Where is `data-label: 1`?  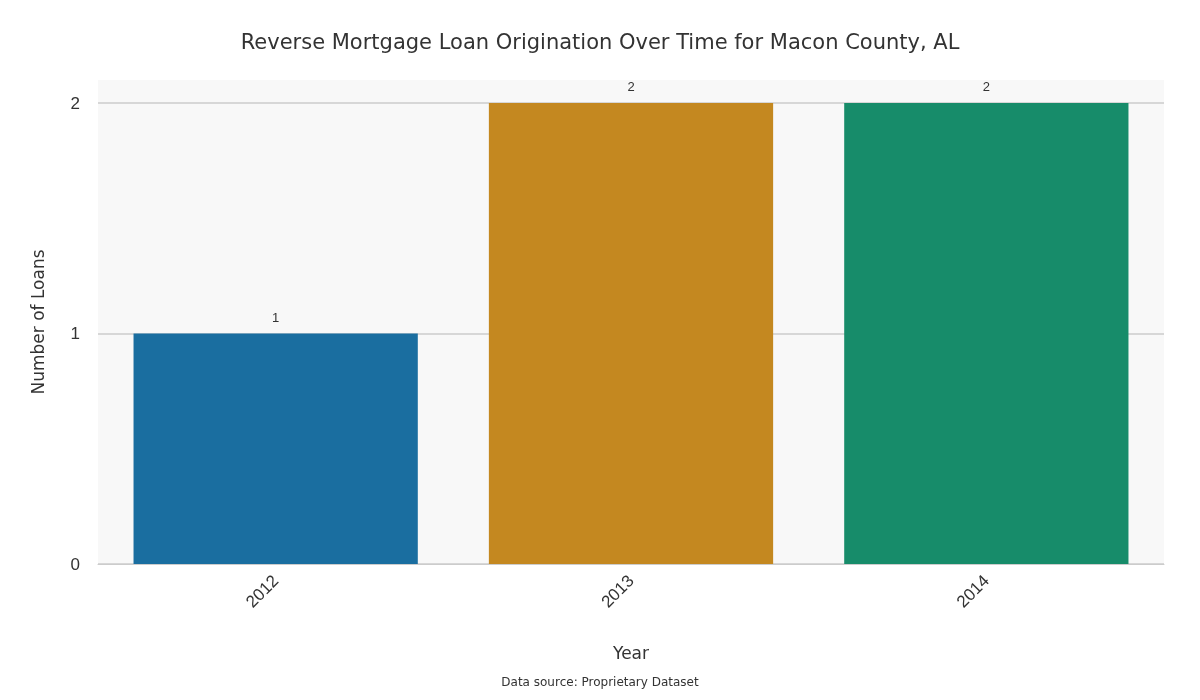 data-label: 1 is located at coordinates (276, 317).